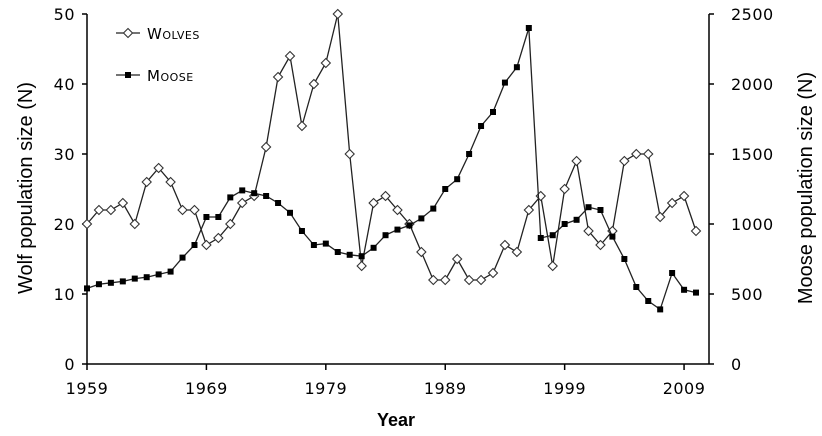 The height and width of the screenshot is (436, 822). What do you see at coordinates (64, 224) in the screenshot?
I see `left-tick-label: 20` at bounding box center [64, 224].